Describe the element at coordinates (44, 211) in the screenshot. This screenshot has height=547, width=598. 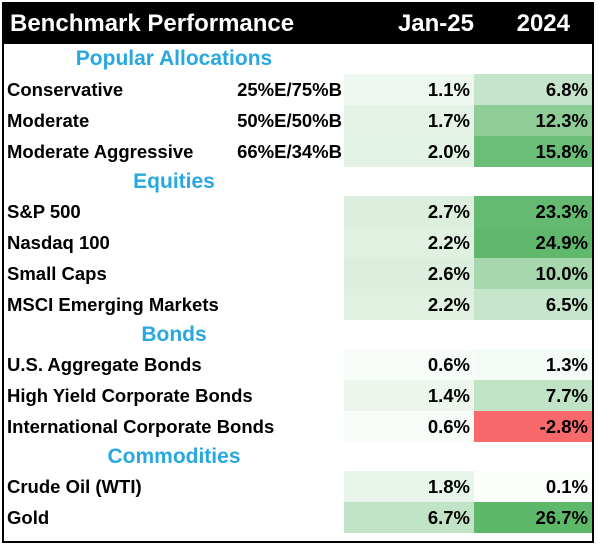
I see `row-name: S&P 500` at that location.